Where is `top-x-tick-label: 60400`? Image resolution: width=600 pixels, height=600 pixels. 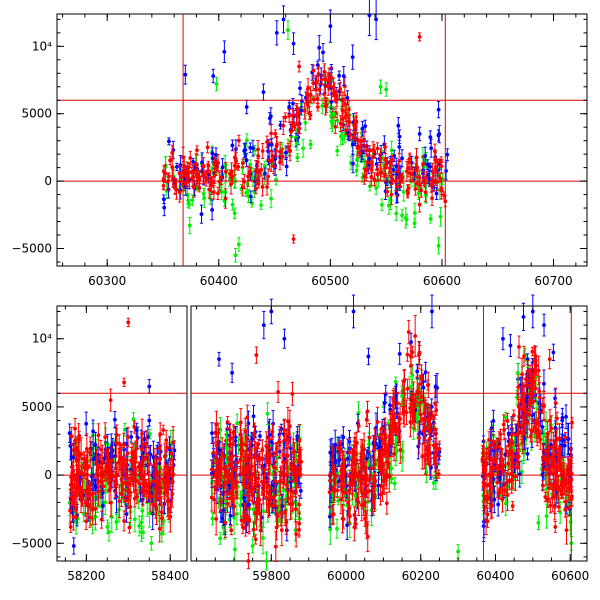
top-x-tick-label: 60400 is located at coordinates (219, 281).